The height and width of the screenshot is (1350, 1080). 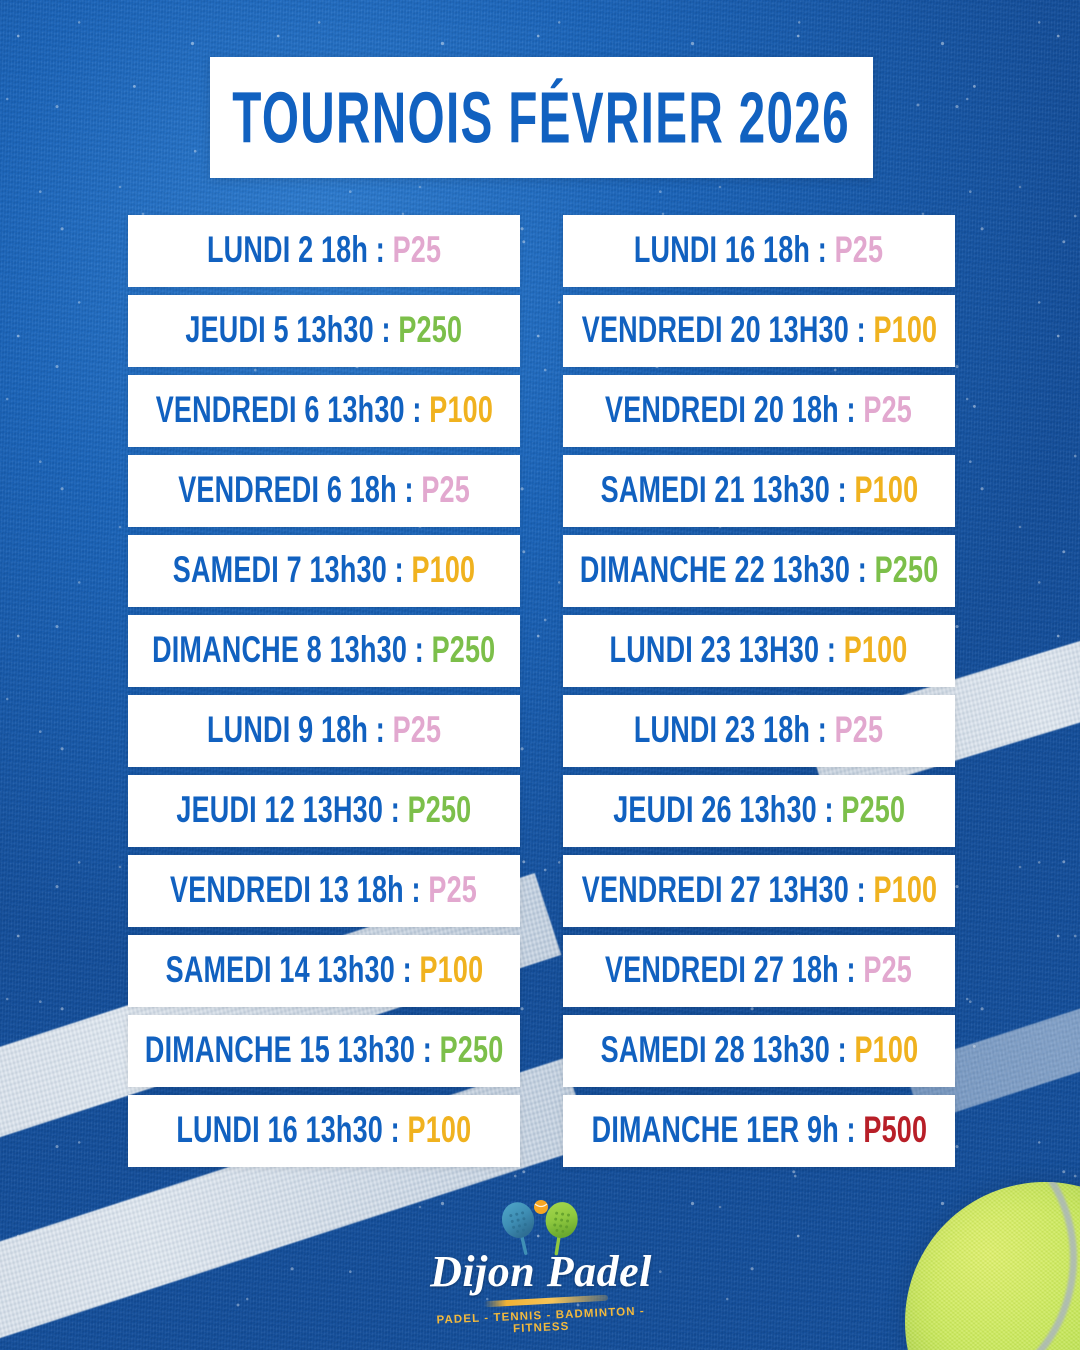 I want to click on tournament-day-time: LUNDI 23 18h, so click(x=722, y=730).